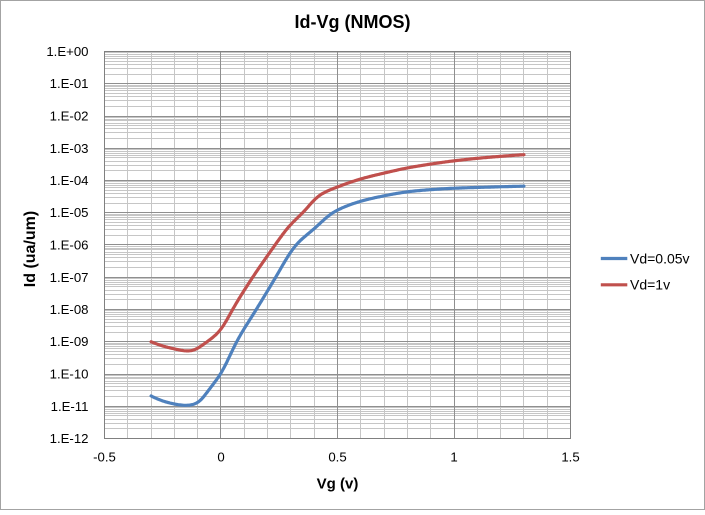 Image resolution: width=705 pixels, height=515 pixels. What do you see at coordinates (69, 245) in the screenshot?
I see `svg-text: 1.E-06` at bounding box center [69, 245].